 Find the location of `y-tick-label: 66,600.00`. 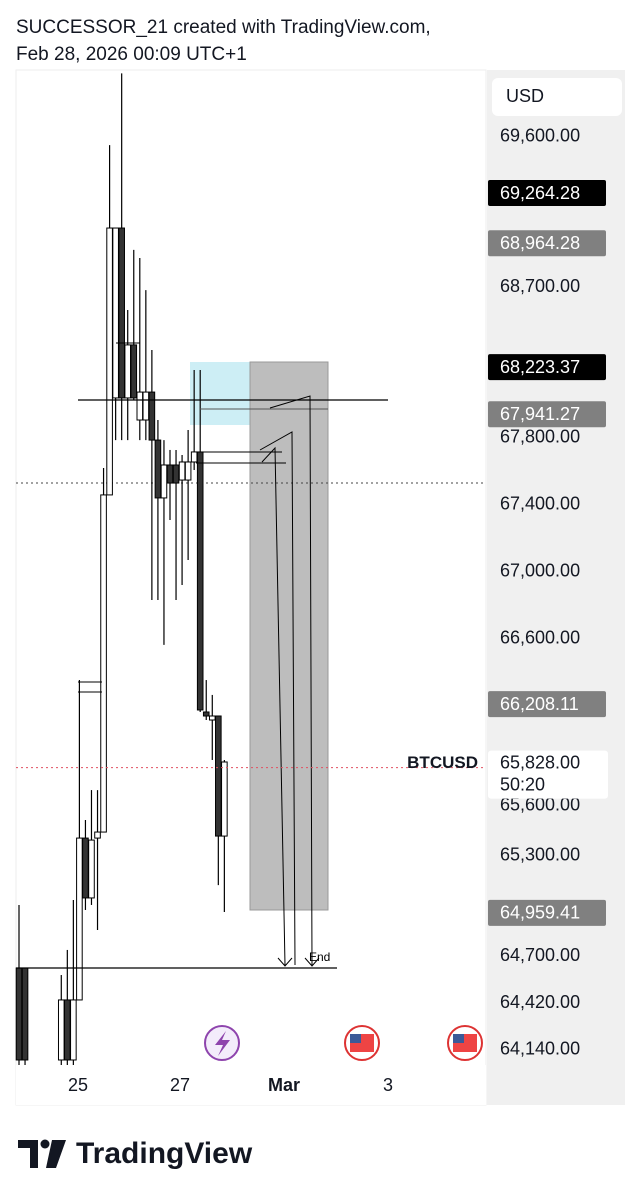

y-tick-label: 66,600.00 is located at coordinates (540, 637).